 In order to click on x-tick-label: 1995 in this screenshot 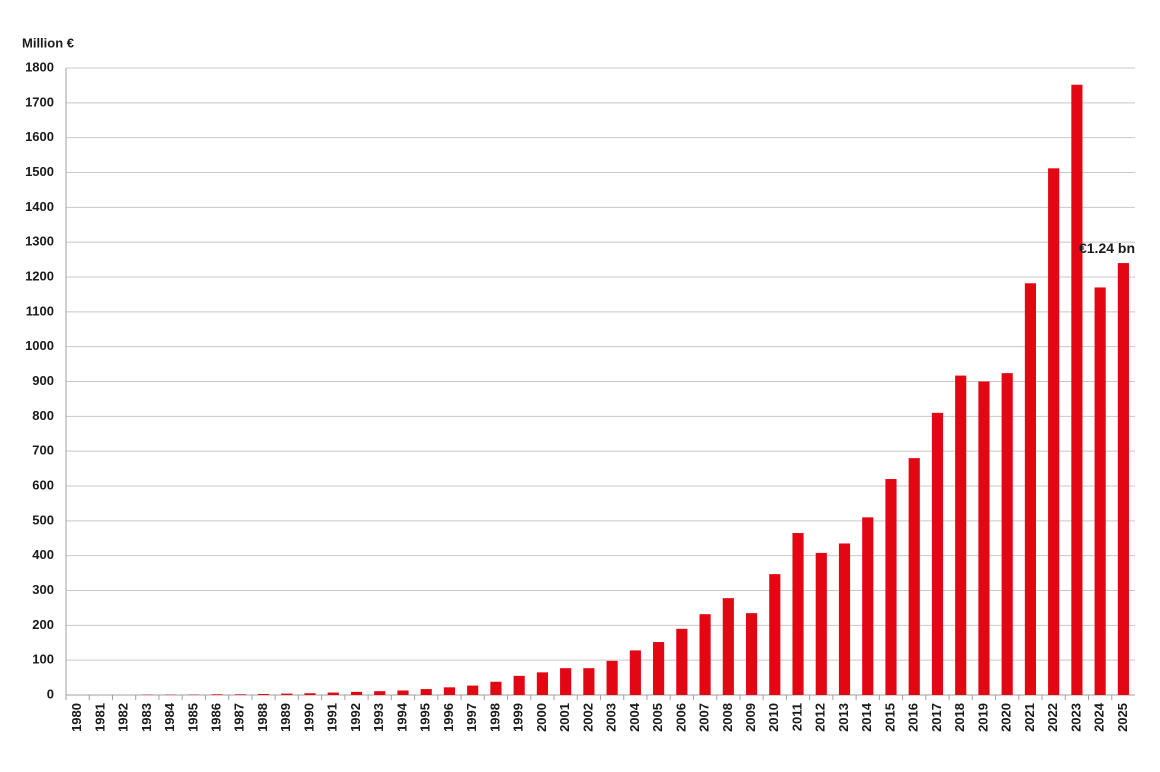, I will do `click(425, 717)`.